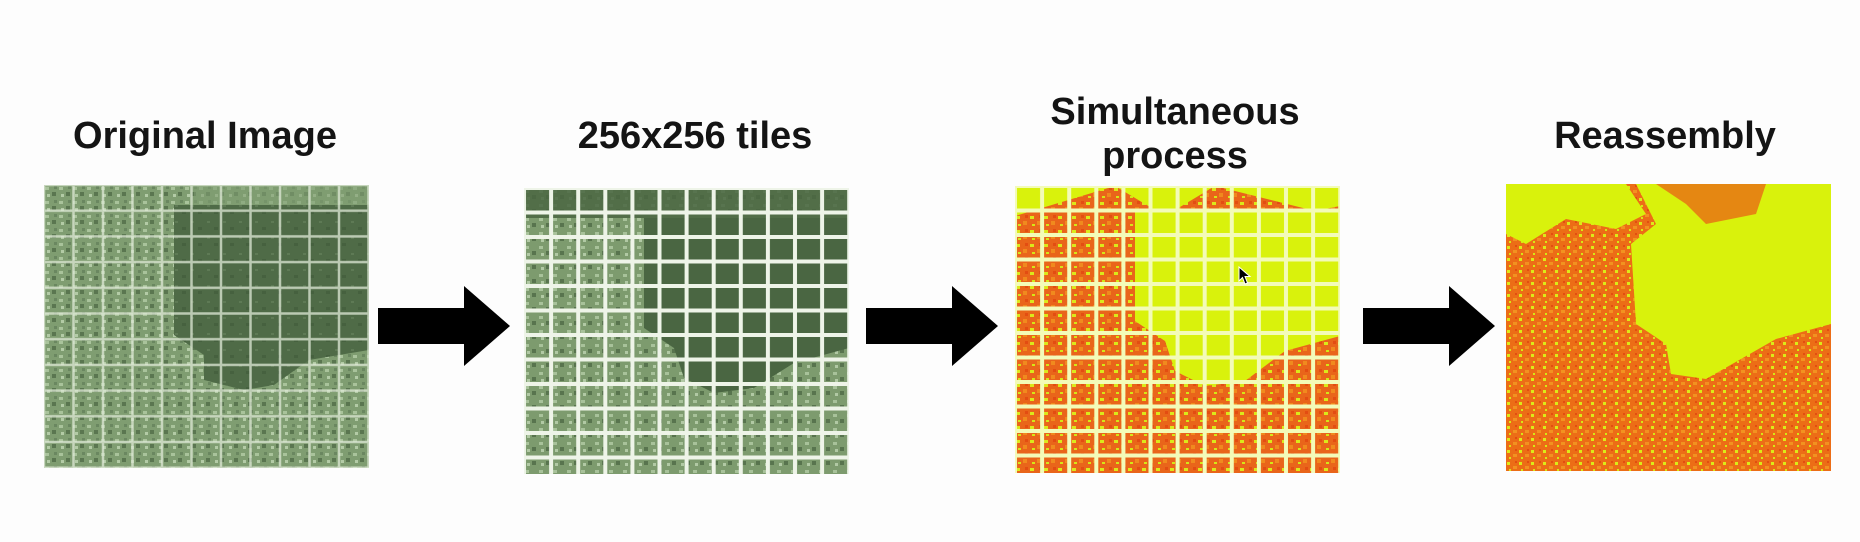 Image resolution: width=1860 pixels, height=542 pixels. I want to click on reassembled-image, so click(1668, 327).